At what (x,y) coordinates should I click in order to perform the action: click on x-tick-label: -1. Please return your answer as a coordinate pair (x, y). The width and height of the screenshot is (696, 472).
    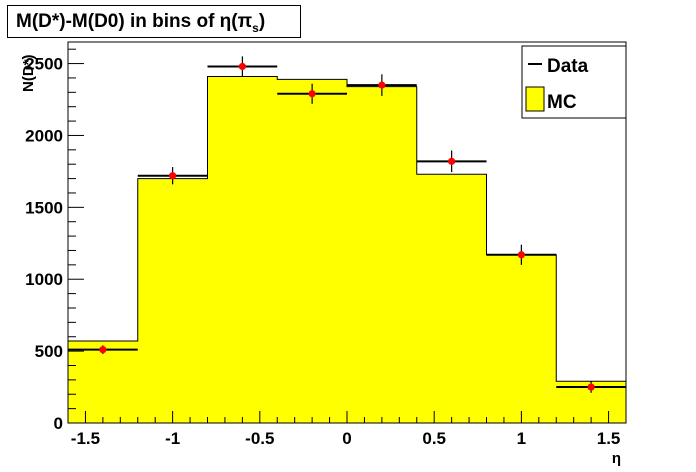
    Looking at the image, I should click on (172, 438).